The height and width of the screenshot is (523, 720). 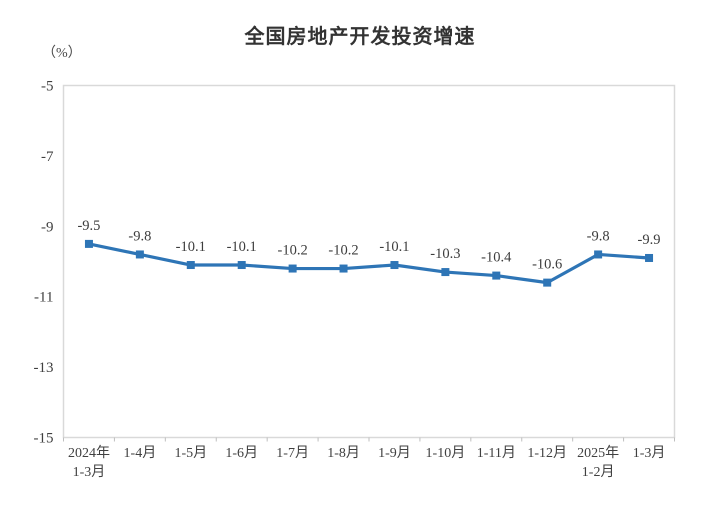 What do you see at coordinates (44, 368) in the screenshot?
I see `y-tick-label: -13` at bounding box center [44, 368].